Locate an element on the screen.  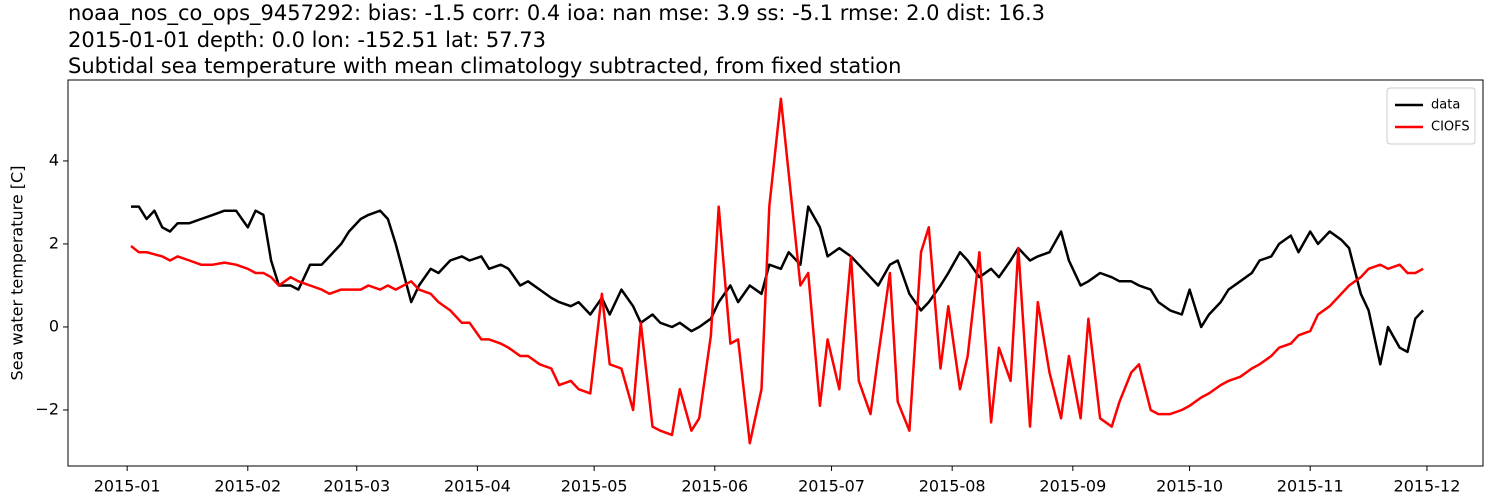
y-tick-label: 4 is located at coordinates (54, 159).